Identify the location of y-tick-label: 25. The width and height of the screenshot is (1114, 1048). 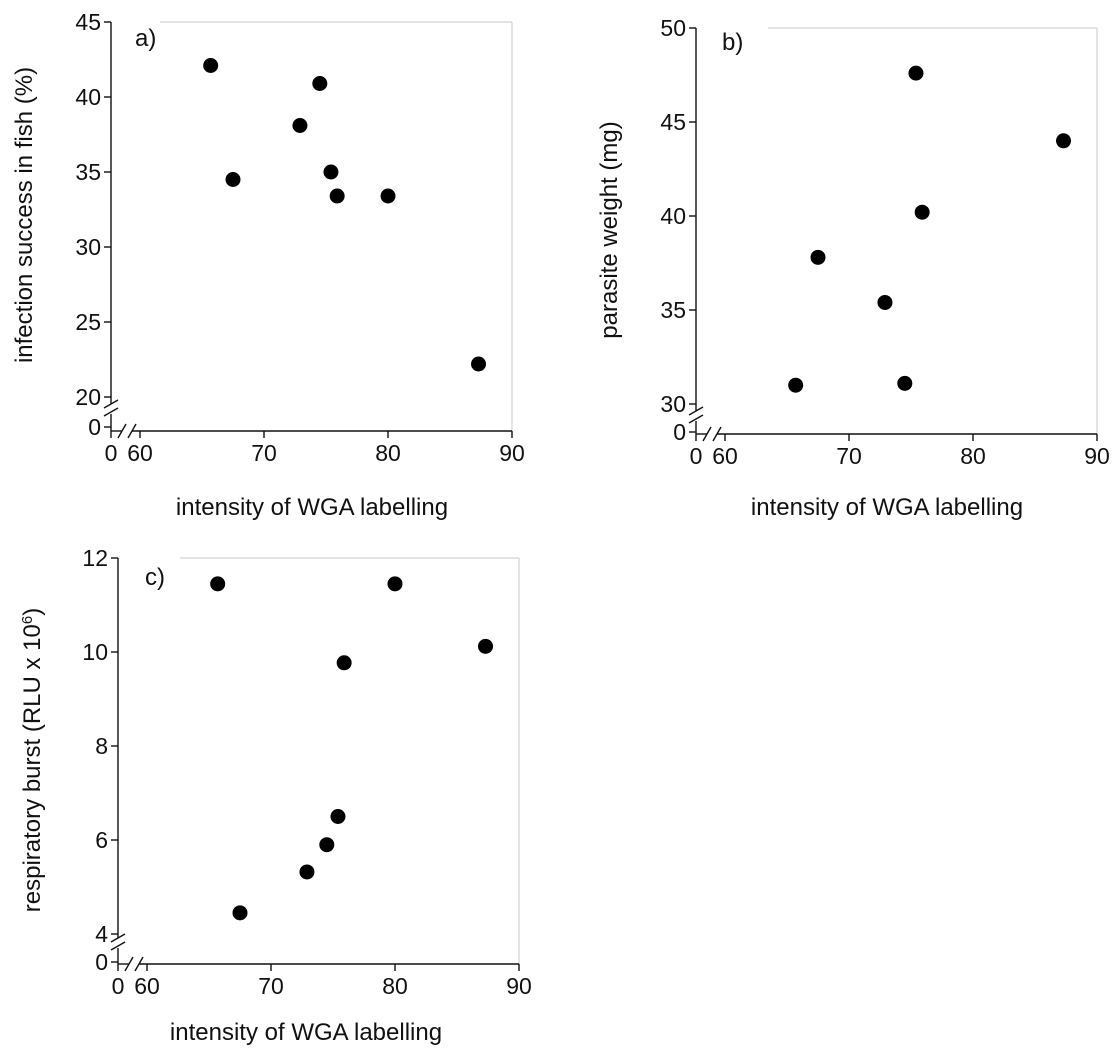
(88, 322).